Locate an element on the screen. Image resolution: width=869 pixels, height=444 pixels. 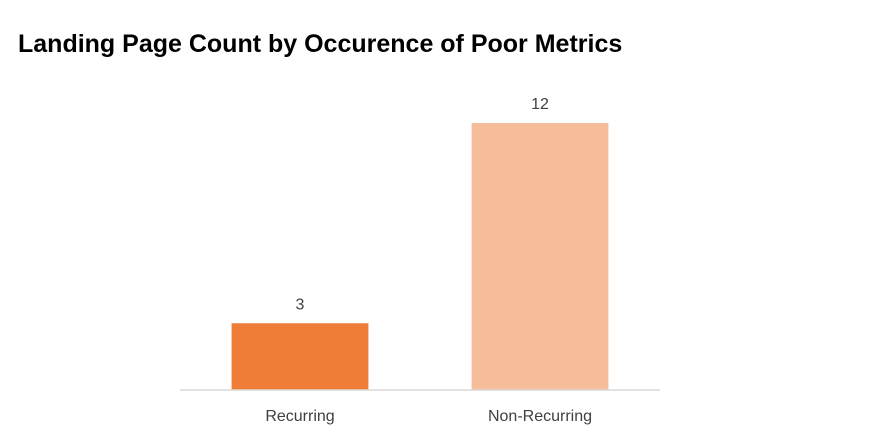
data-label: 3 is located at coordinates (300, 304).